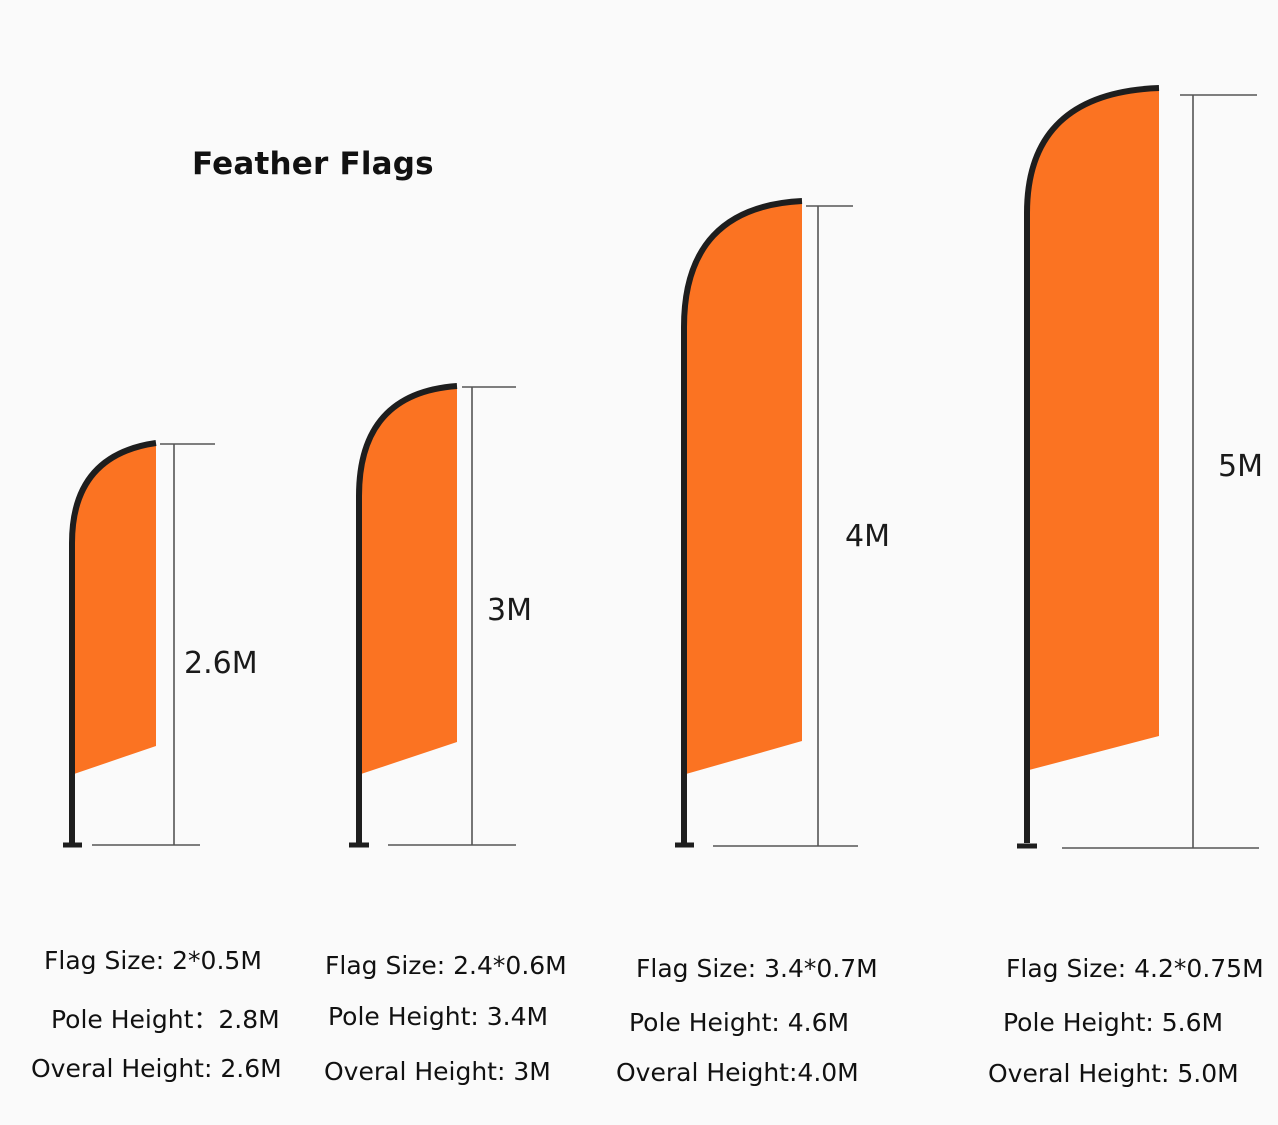  Describe the element at coordinates (1240, 466) in the screenshot. I see `flag-4-dimension-label: 5M` at that location.